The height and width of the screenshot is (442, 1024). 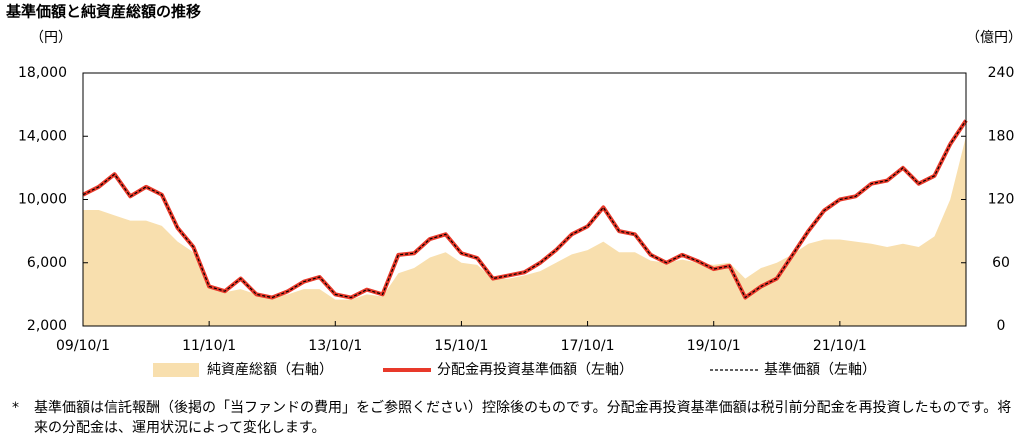 I want to click on y2-tick-label: 0, so click(x=1001, y=326).